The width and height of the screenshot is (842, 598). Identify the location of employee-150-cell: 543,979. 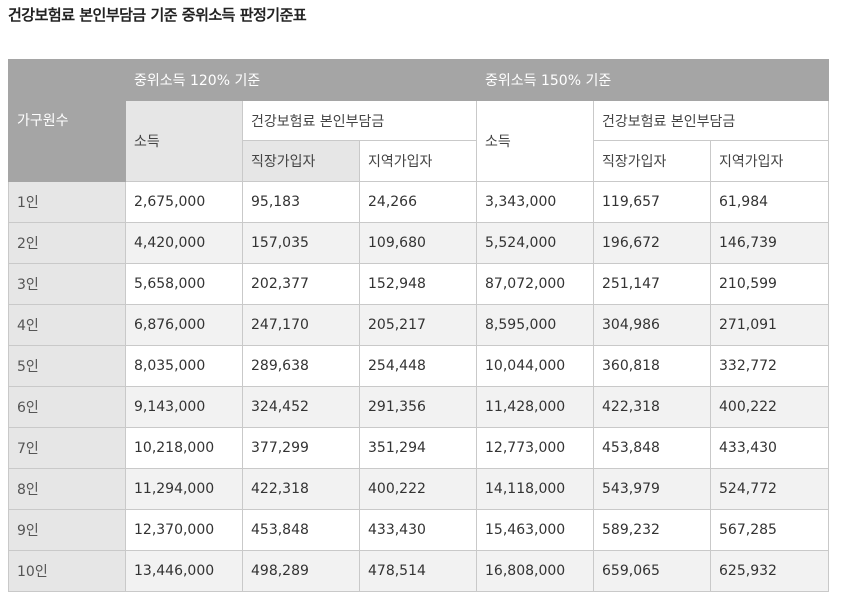
(652, 489).